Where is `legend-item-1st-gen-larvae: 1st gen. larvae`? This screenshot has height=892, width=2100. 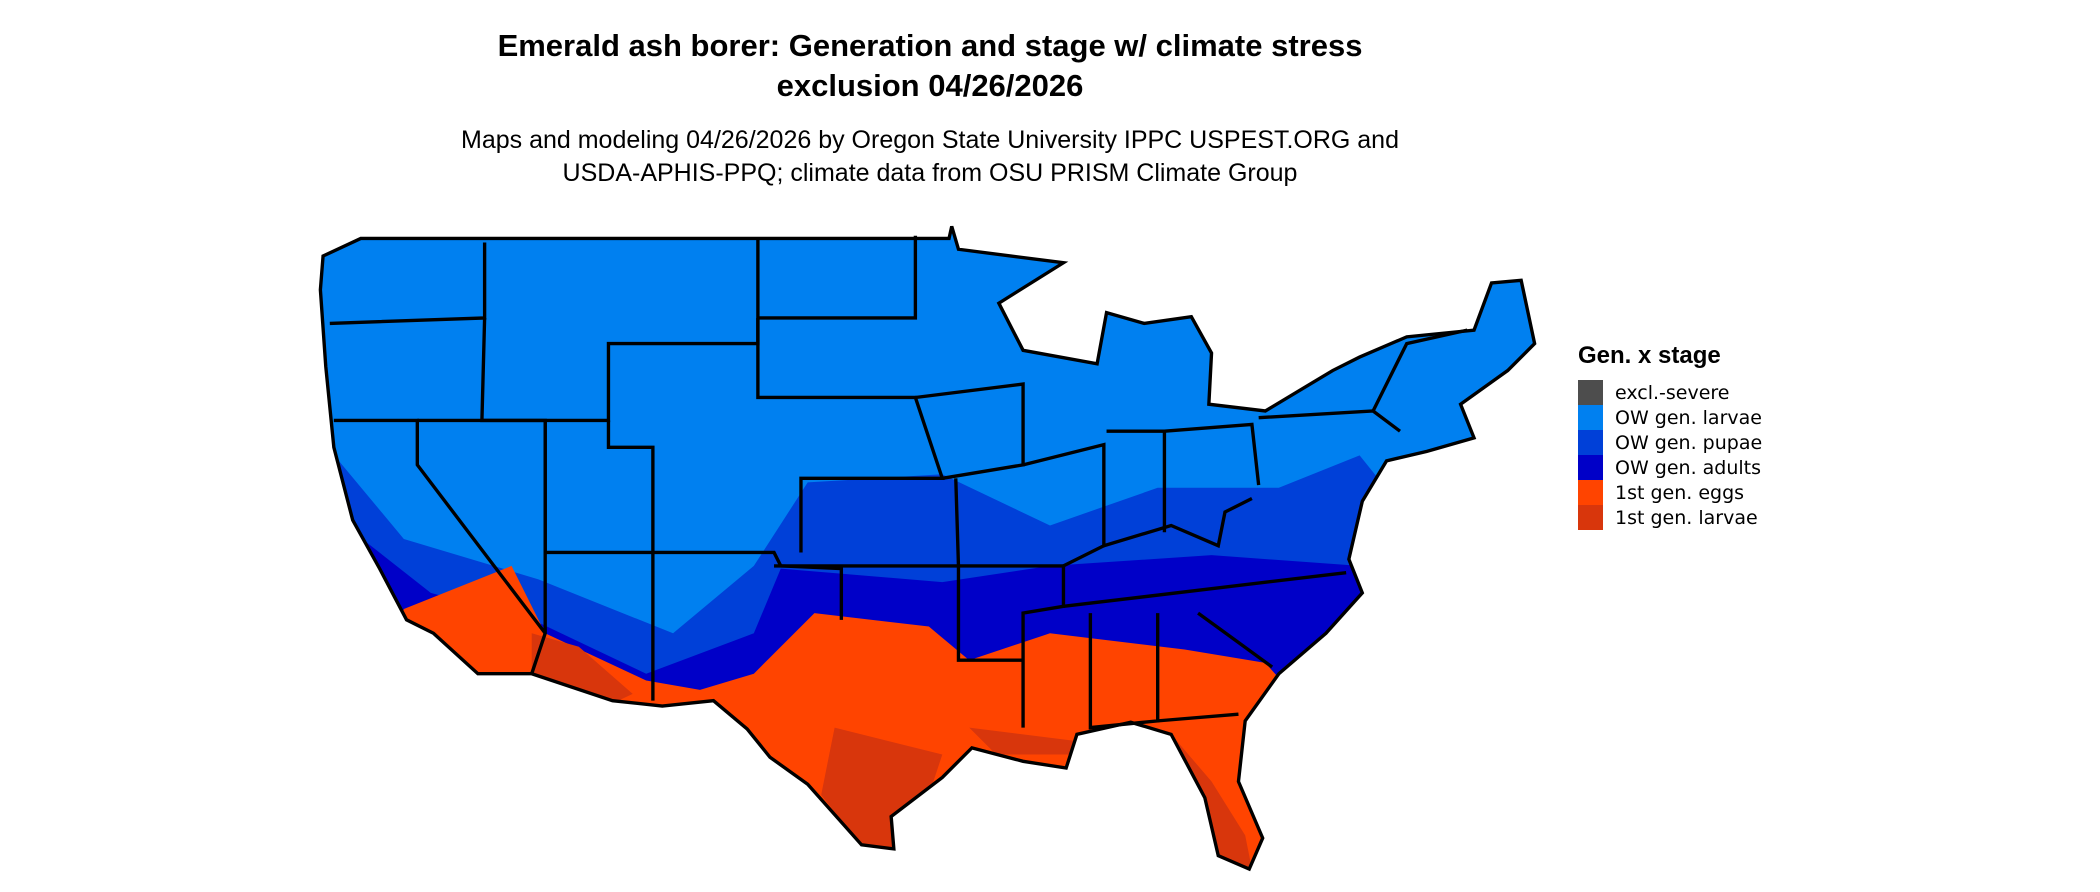
legend-item-1st-gen-larvae: 1st gen. larvae is located at coordinates (1670, 517).